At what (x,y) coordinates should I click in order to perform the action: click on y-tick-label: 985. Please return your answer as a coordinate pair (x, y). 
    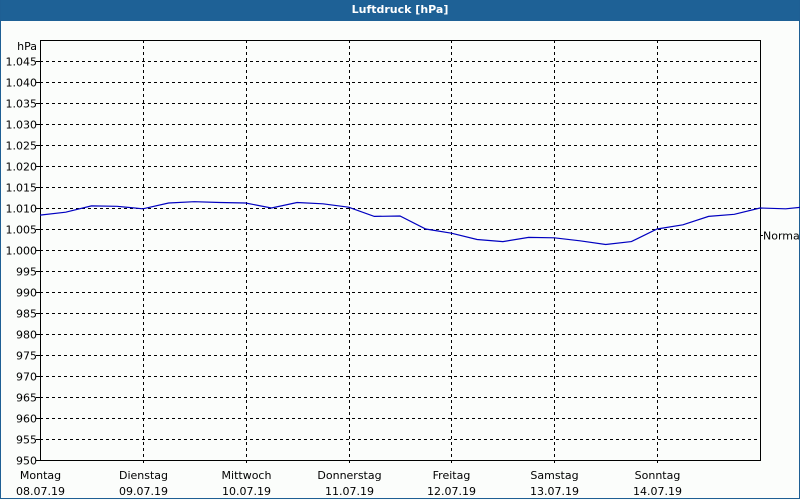
    Looking at the image, I should click on (26, 314).